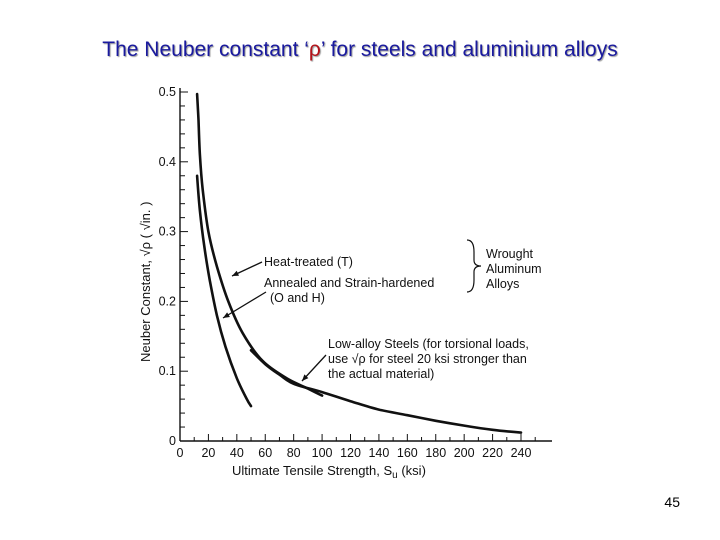 Image resolution: width=720 pixels, height=540 pixels. I want to click on x-tick-label: 60, so click(265, 453).